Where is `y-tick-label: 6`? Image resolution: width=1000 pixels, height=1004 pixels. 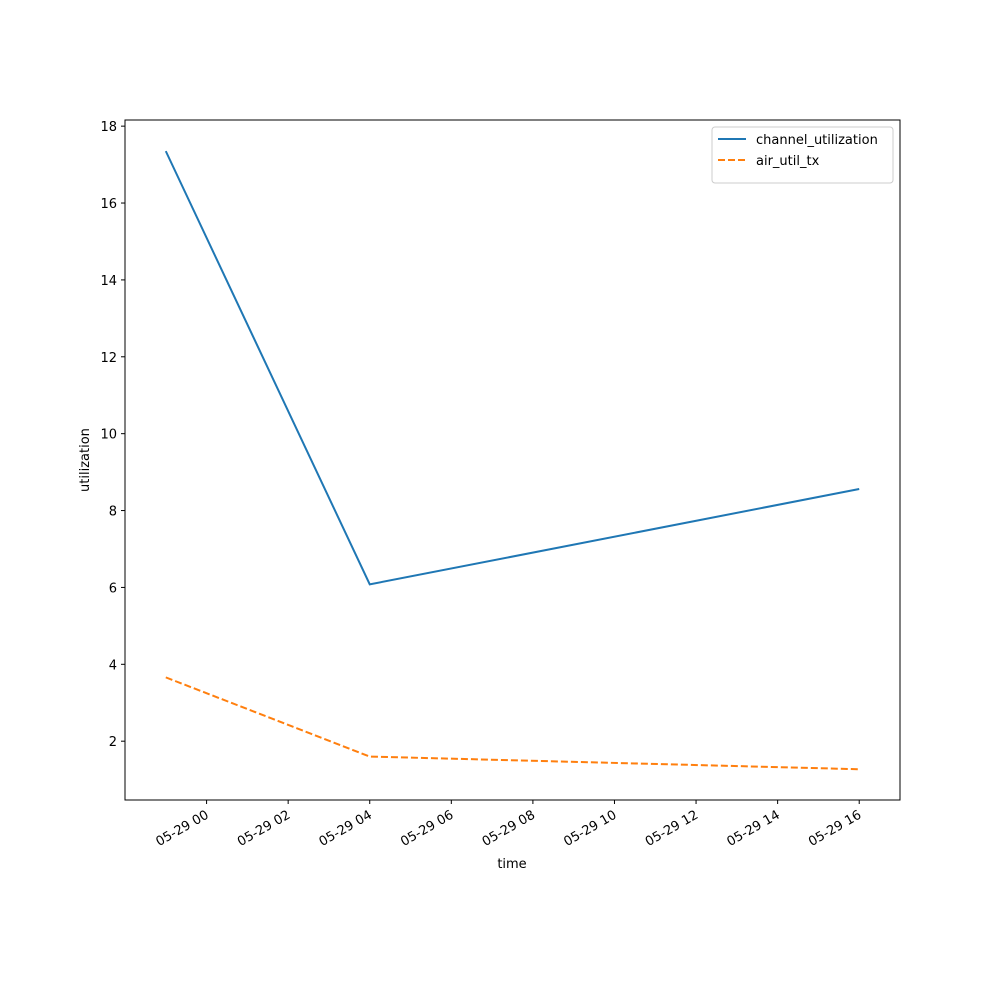
y-tick-label: 6 is located at coordinates (113, 588).